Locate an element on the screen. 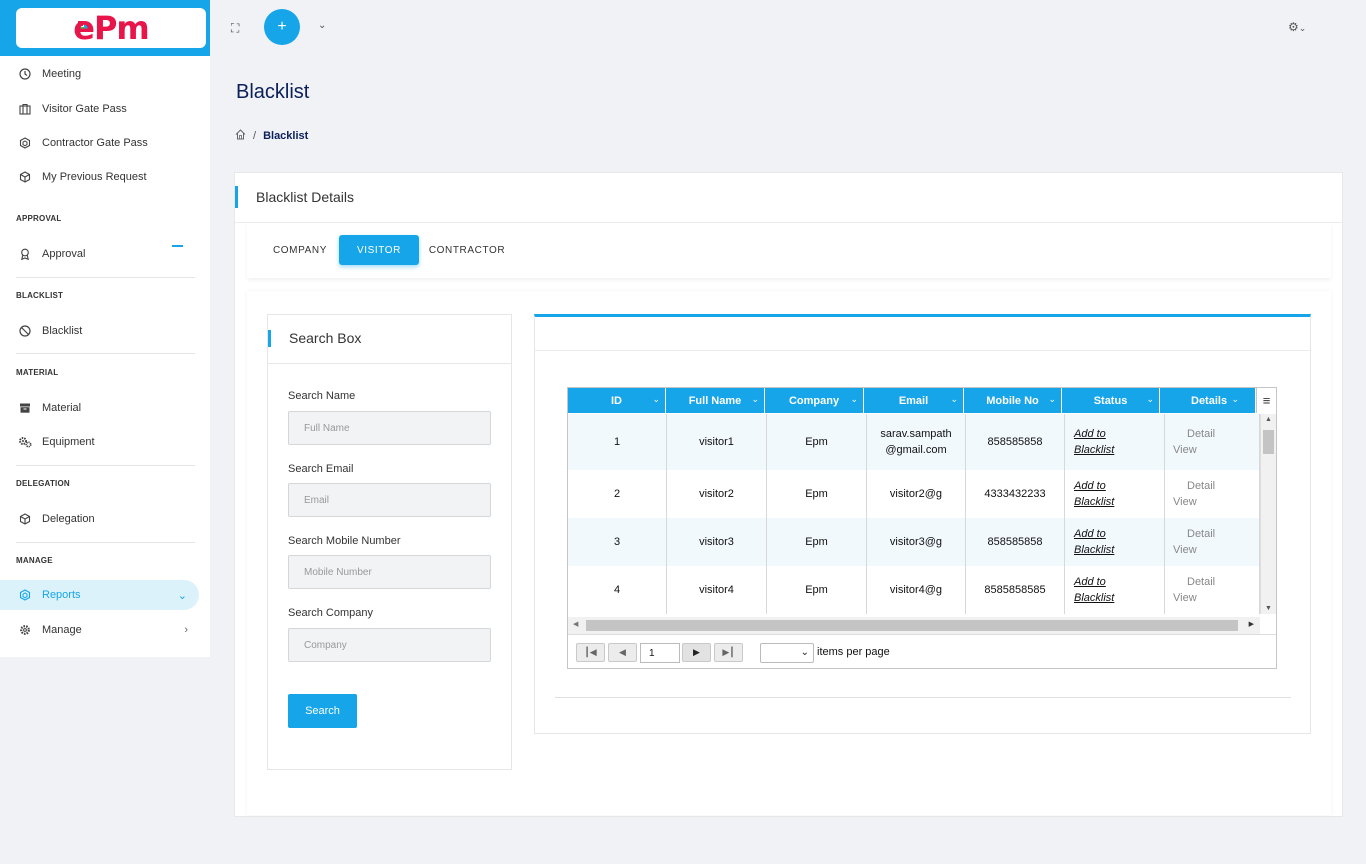 The image size is (1366, 864). sidebar-item-material: Material is located at coordinates (105, 408).